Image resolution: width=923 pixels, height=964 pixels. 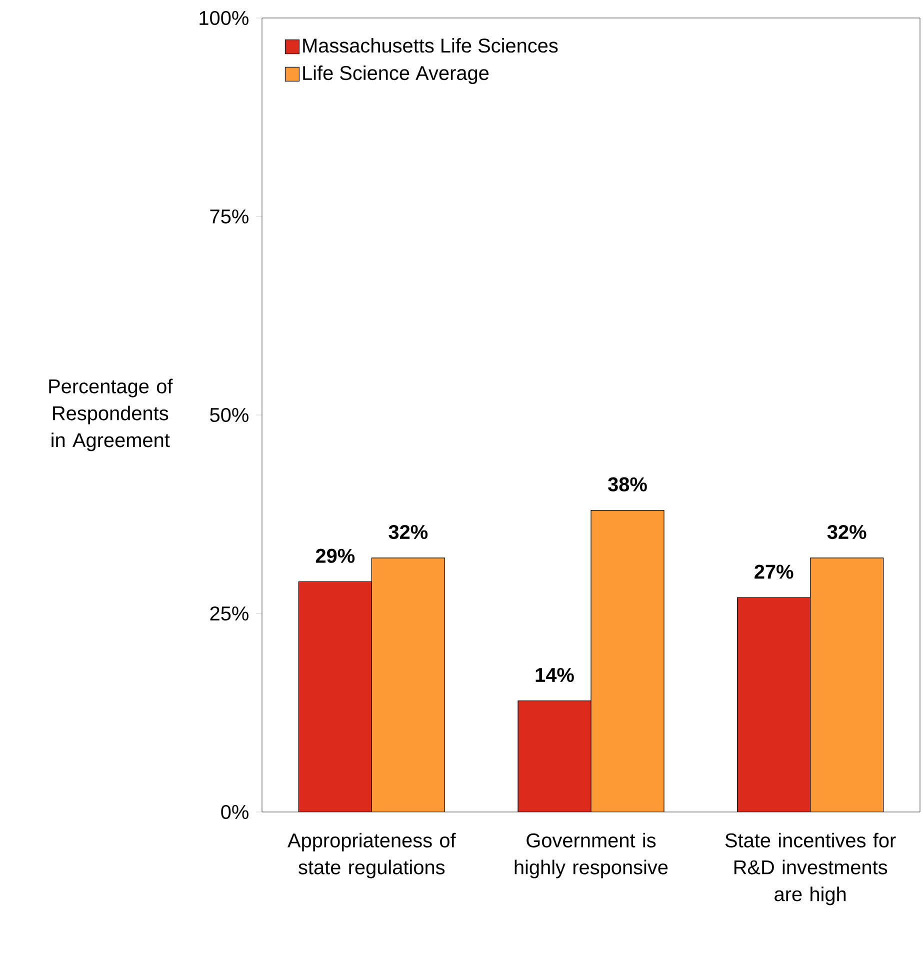 I want to click on legend-label: Life Science Average, so click(x=396, y=74).